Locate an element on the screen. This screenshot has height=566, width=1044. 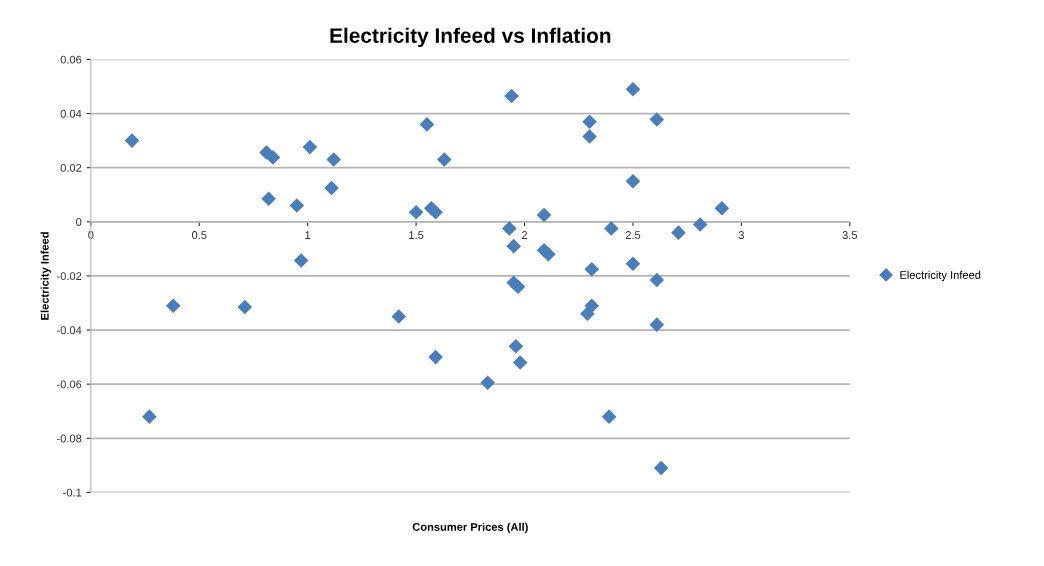
legend-label: Electricity Infeed is located at coordinates (940, 276).